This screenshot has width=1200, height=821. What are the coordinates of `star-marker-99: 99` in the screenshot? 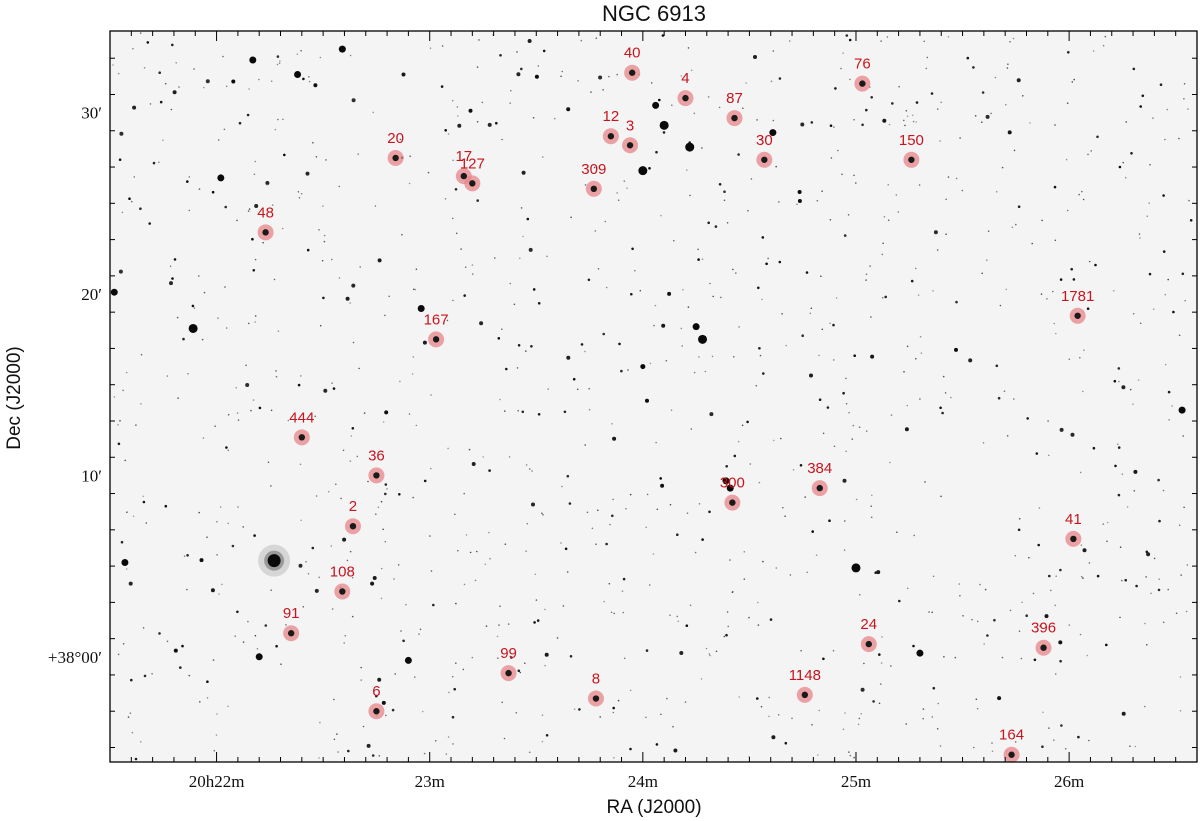 It's located at (508, 663).